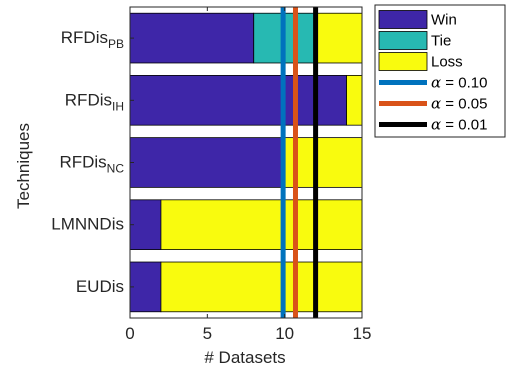 This screenshot has height=376, width=511. Describe the element at coordinates (403, 40) in the screenshot. I see `legend-swatch-tie` at that location.